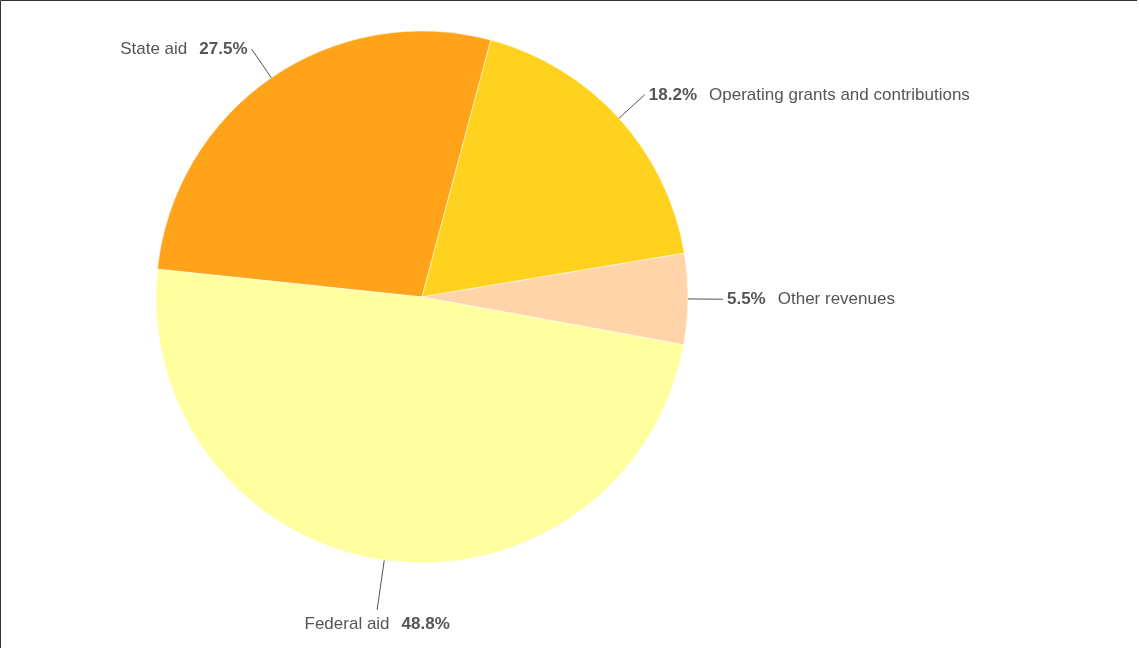  Describe the element at coordinates (839, 94) in the screenshot. I see `slice-label: Operating grants and contributions` at that location.